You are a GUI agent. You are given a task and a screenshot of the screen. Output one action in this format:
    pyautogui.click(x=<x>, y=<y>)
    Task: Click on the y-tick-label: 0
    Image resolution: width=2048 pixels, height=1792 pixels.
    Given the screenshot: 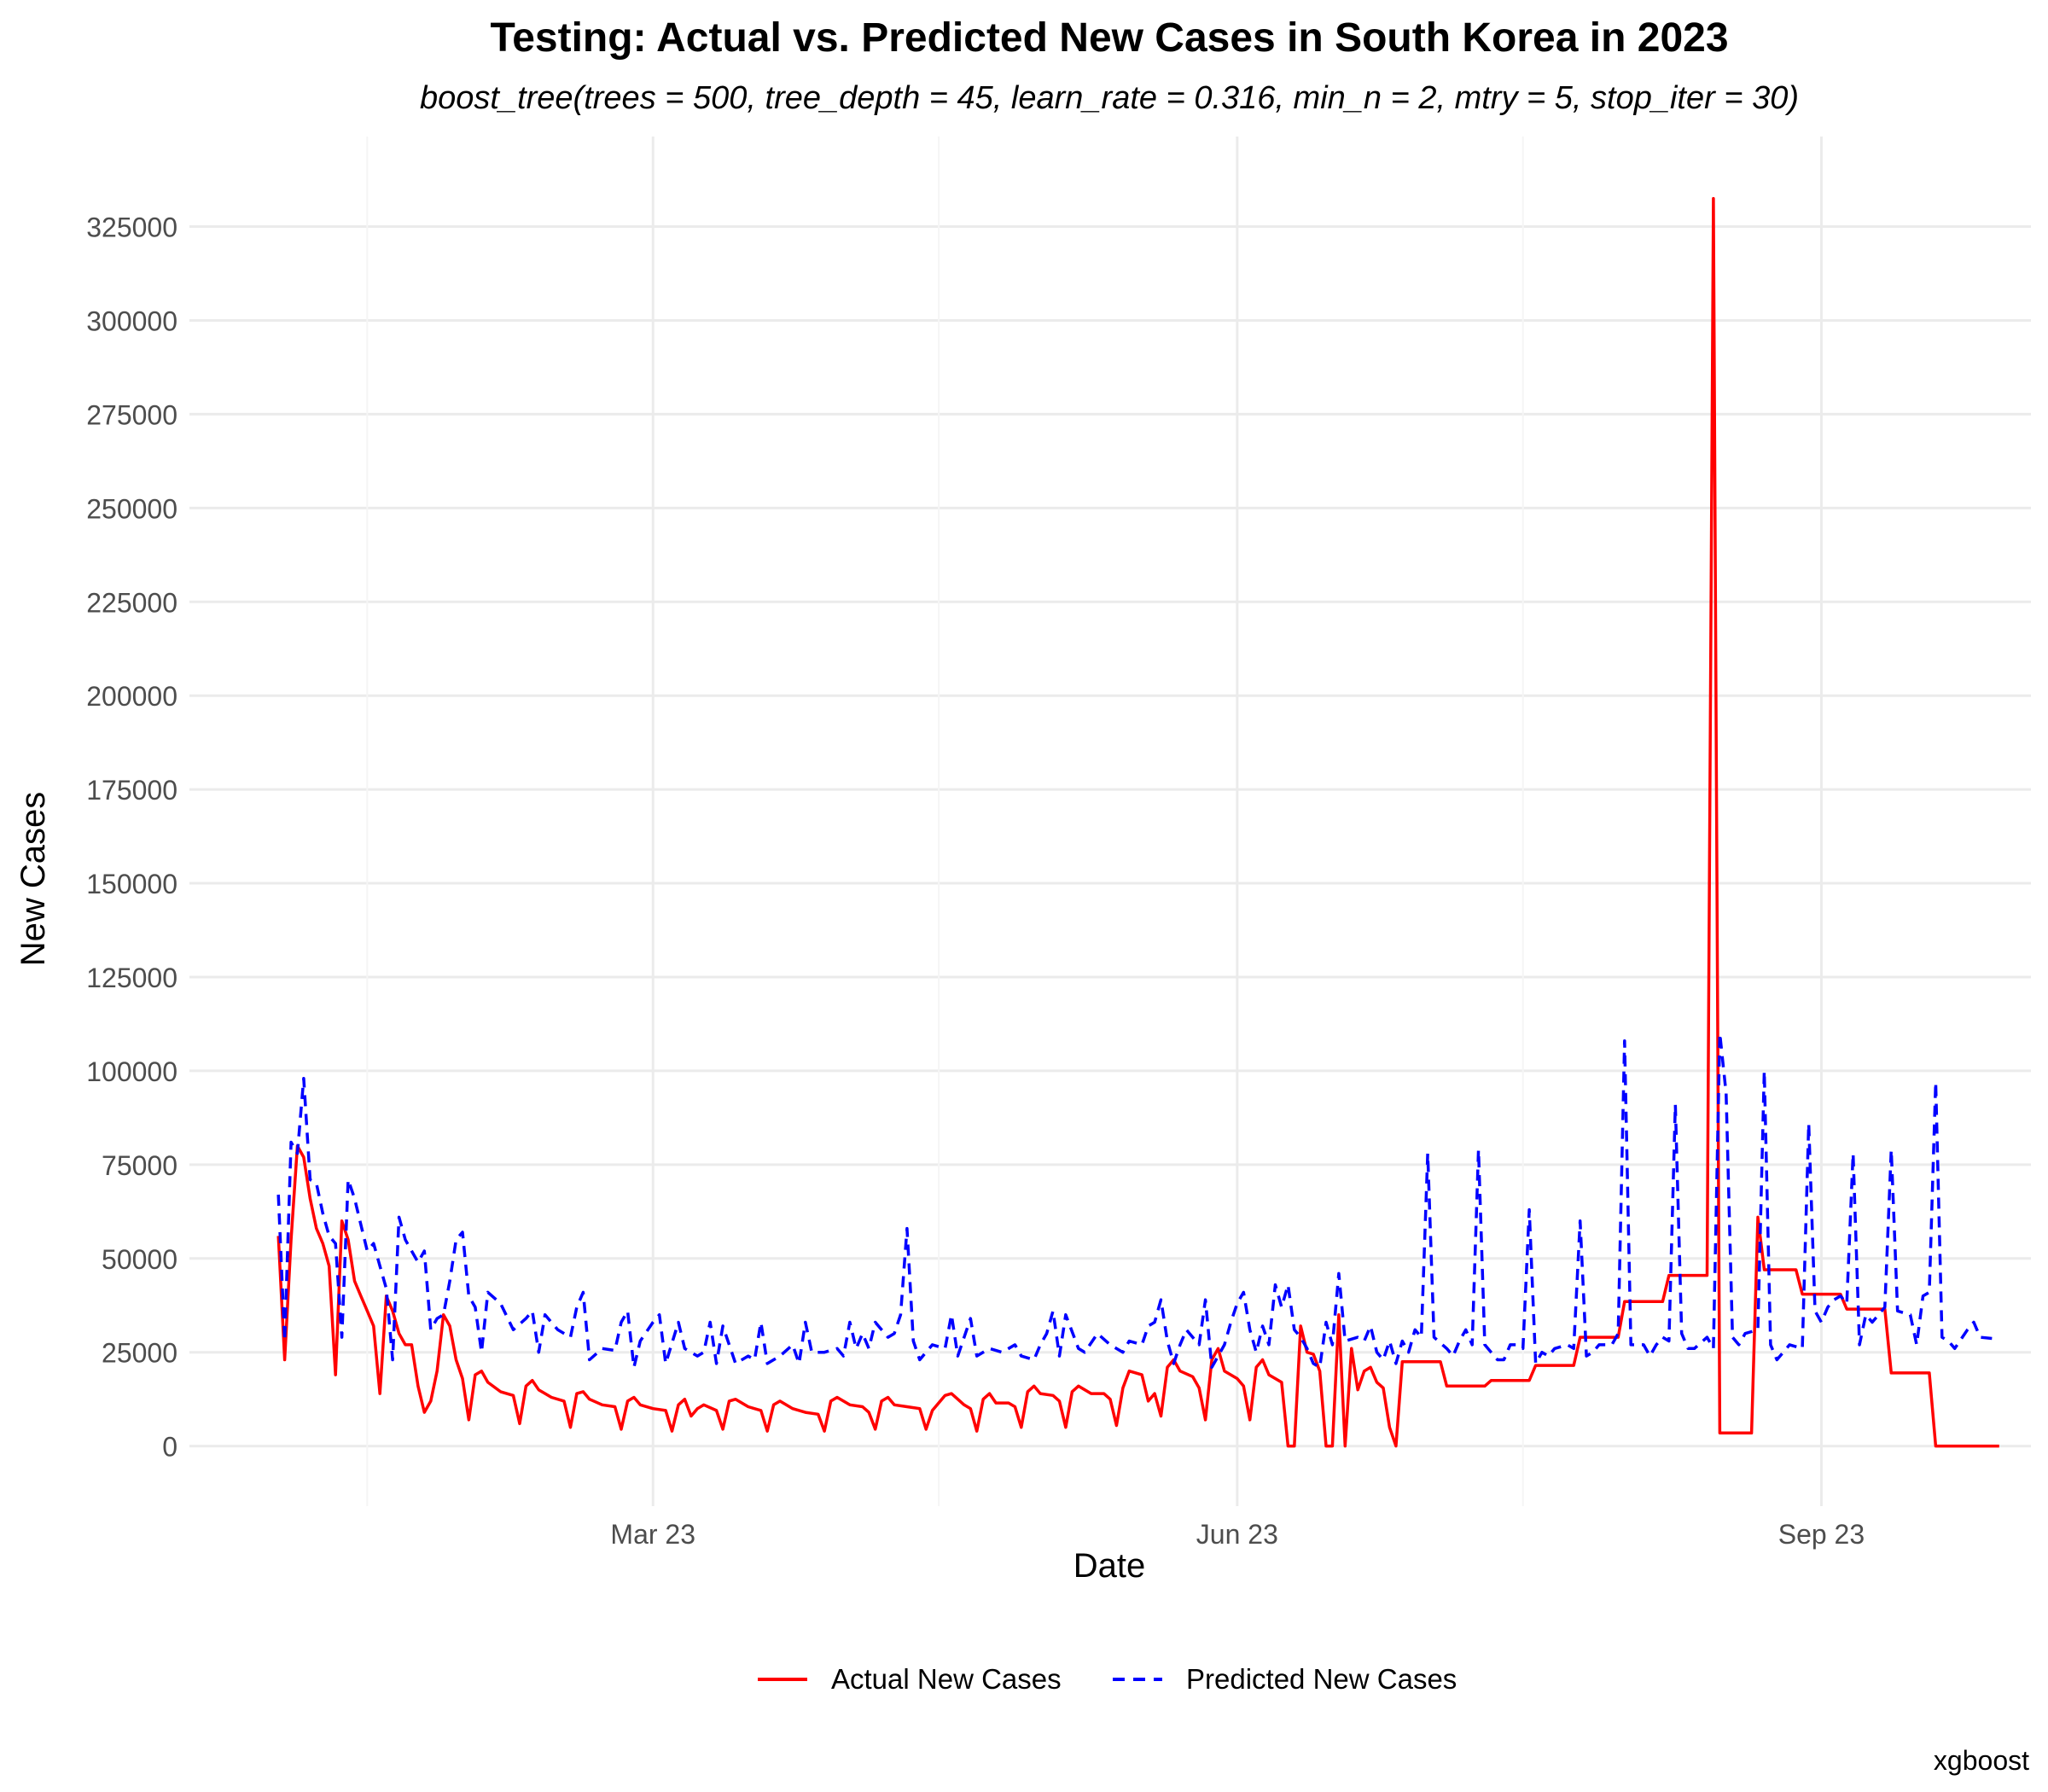 What is the action you would take?
    pyautogui.click(x=169, y=1447)
    